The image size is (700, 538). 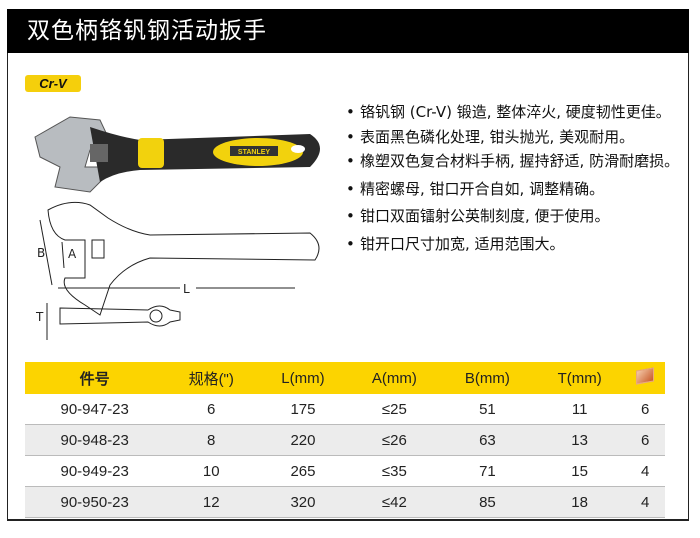 What do you see at coordinates (95, 471) in the screenshot?
I see `cell: 90-949-23` at bounding box center [95, 471].